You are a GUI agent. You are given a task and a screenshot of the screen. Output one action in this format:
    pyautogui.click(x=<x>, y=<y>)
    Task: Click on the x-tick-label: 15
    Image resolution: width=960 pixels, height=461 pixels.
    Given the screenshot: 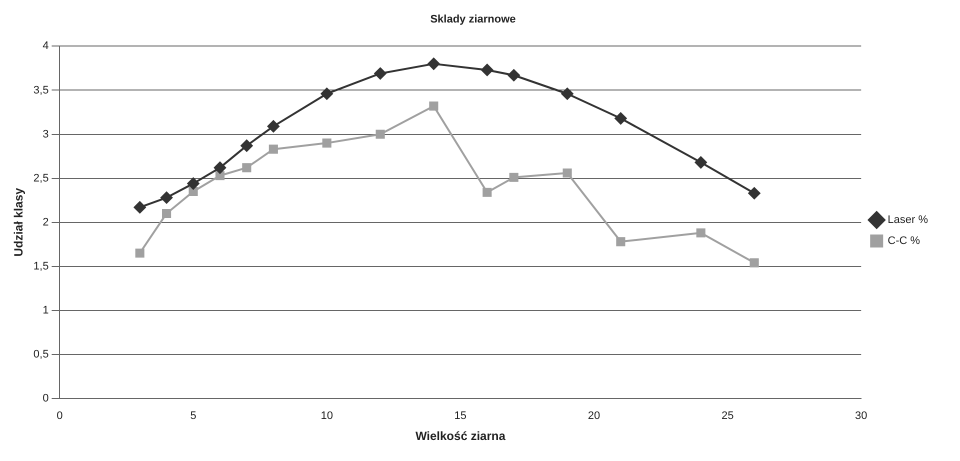 What is the action you would take?
    pyautogui.click(x=460, y=416)
    